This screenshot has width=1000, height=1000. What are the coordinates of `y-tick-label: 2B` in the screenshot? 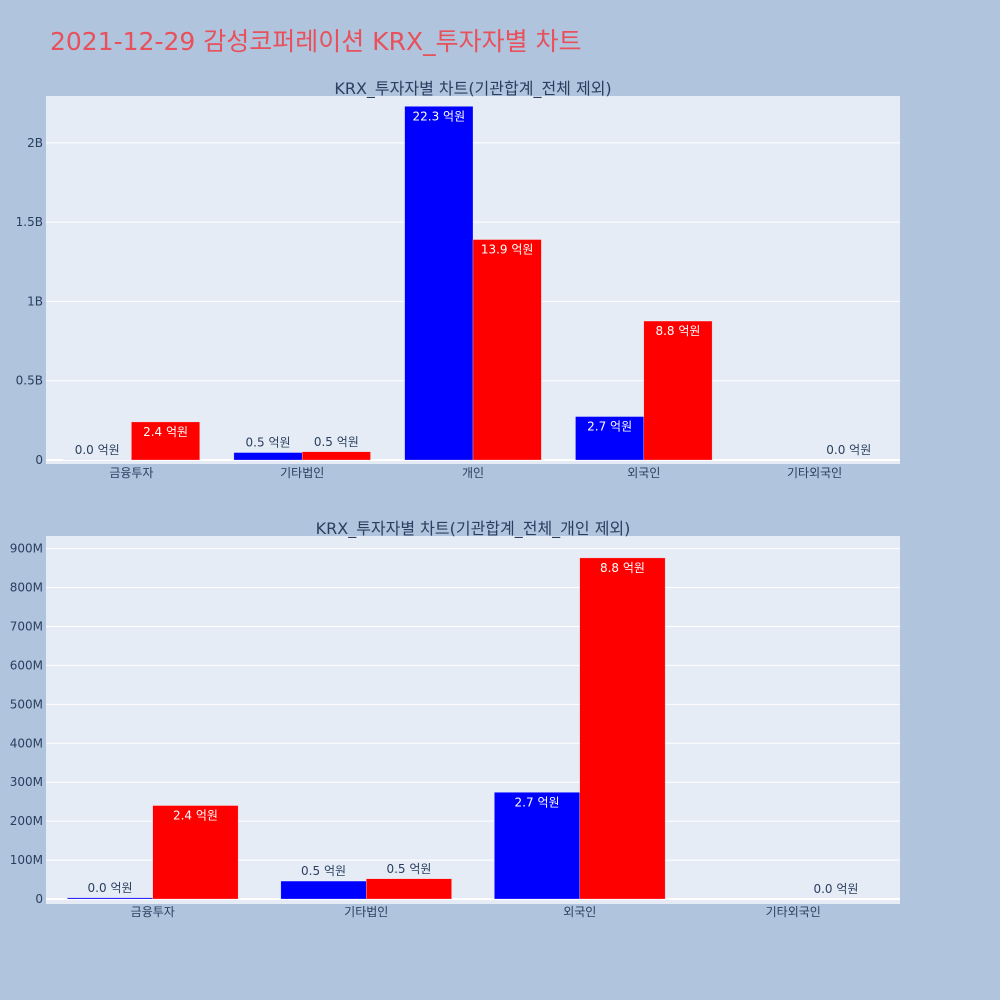 It's located at (35, 143).